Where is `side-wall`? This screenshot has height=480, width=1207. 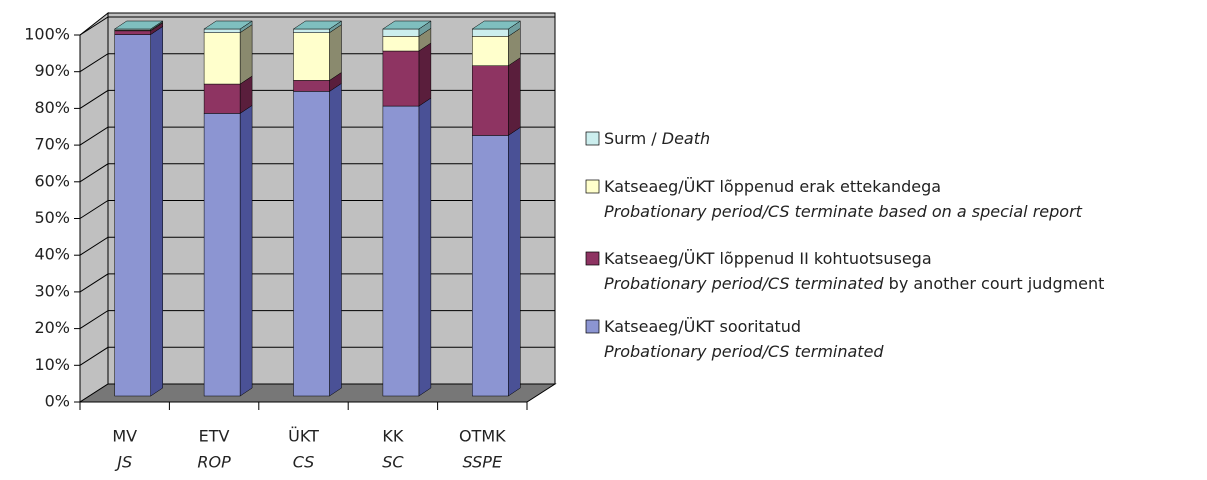 side-wall is located at coordinates (94, 207).